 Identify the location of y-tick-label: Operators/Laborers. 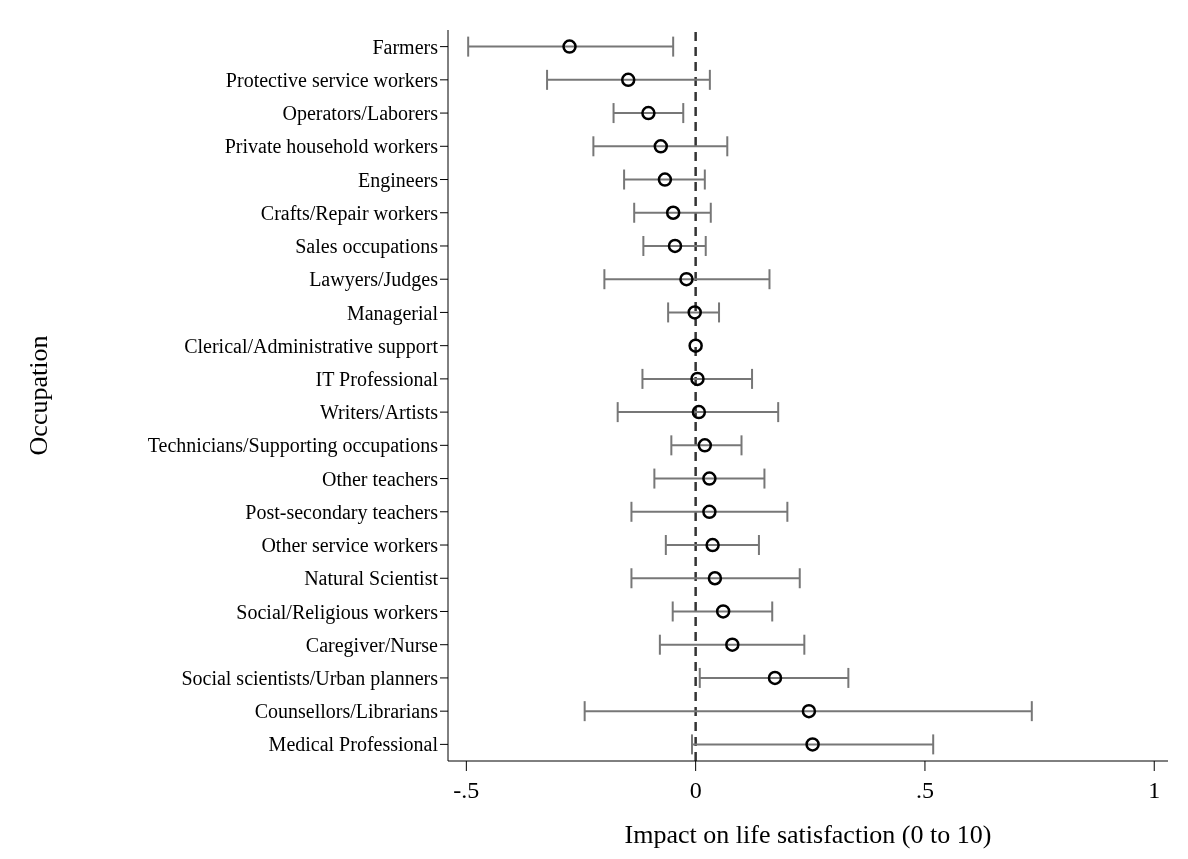
(360, 114).